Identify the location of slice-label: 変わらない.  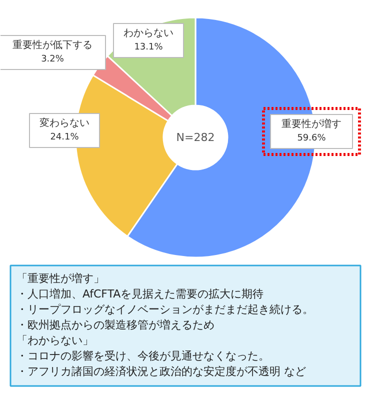
(65, 123).